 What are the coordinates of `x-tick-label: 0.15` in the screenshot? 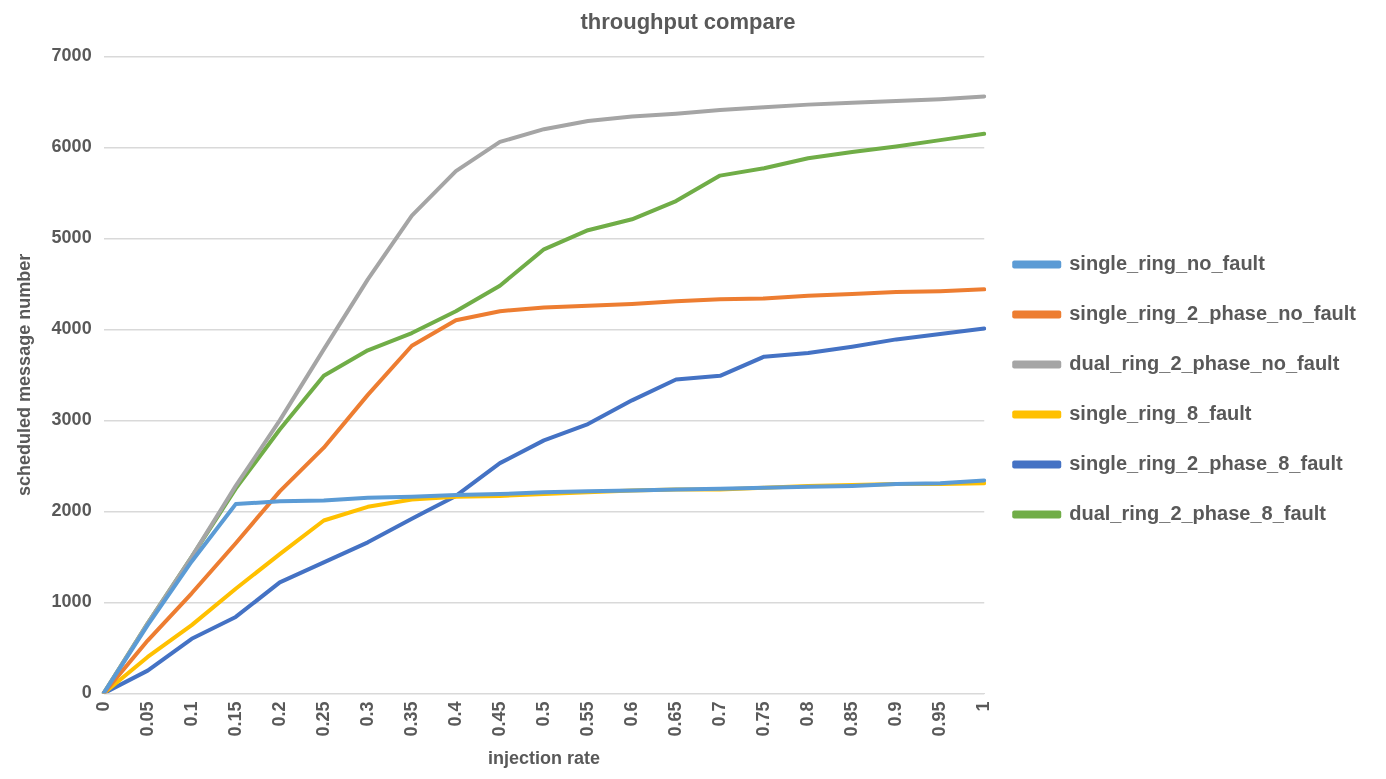 It's located at (234, 719).